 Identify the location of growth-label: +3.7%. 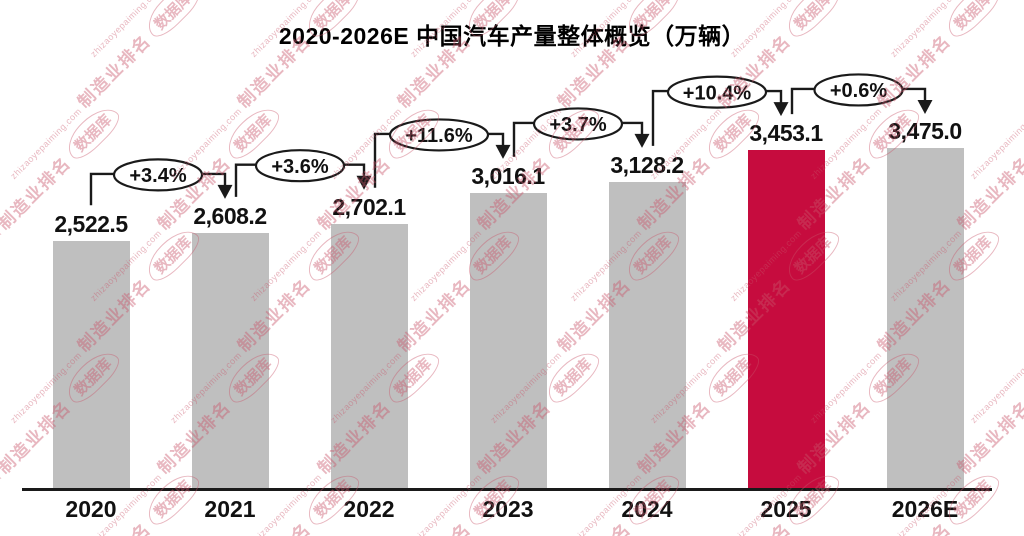
(577, 125).